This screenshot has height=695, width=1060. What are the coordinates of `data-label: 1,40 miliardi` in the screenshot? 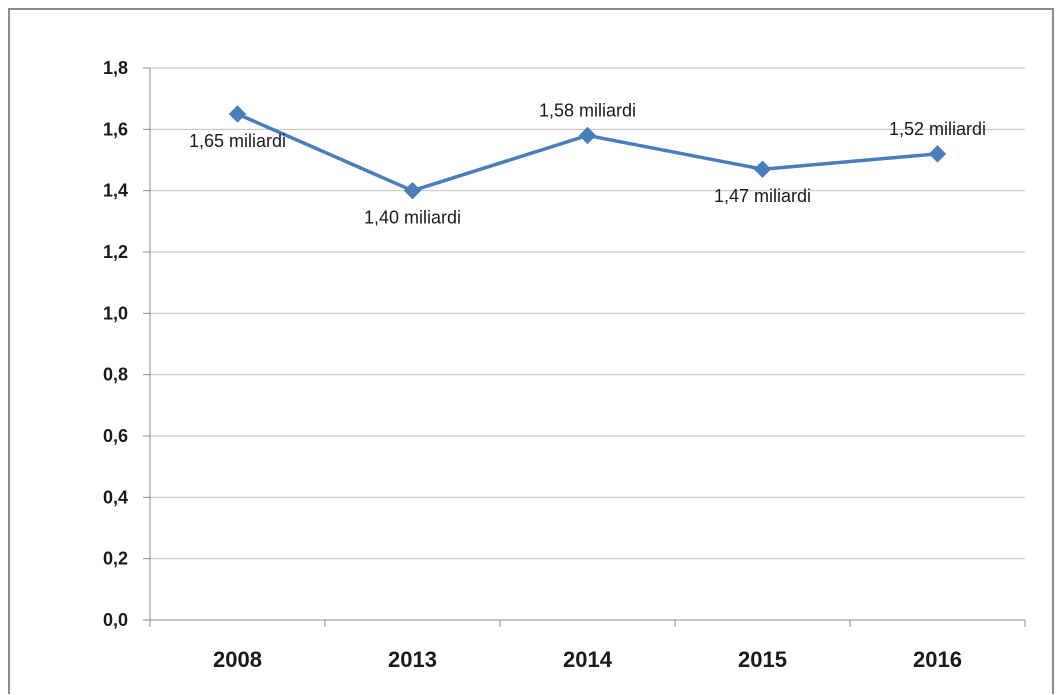 It's located at (412, 218).